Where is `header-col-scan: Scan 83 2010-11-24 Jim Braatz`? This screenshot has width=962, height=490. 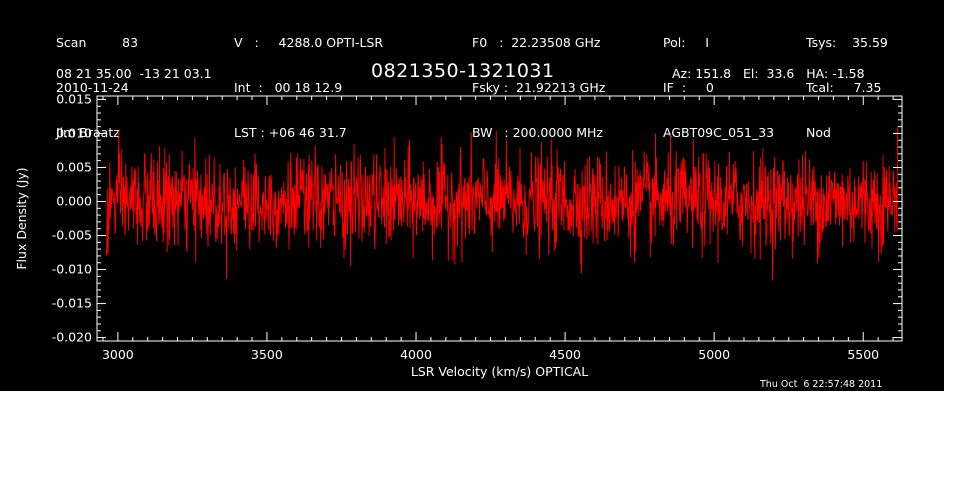
header-col-scan: Scan 83 2010-11-24 Jim Braatz is located at coordinates (97, 80).